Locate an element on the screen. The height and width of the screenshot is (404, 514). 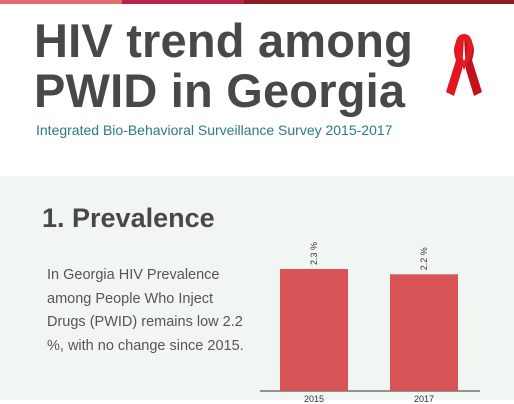
top-accent-bar is located at coordinates (257, 2).